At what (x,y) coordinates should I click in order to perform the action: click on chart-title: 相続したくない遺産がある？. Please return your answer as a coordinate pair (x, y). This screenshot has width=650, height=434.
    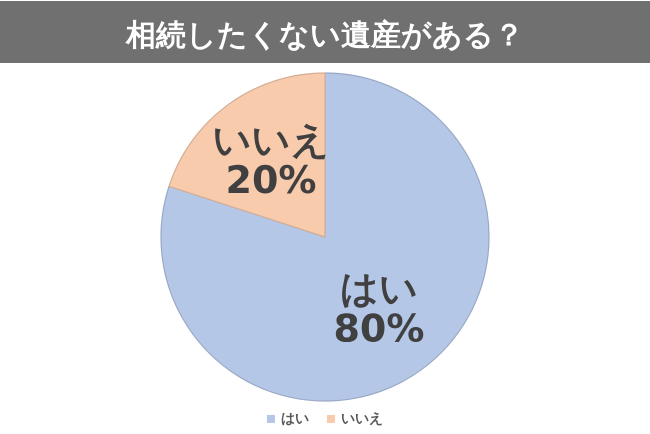
    Looking at the image, I should click on (324, 36).